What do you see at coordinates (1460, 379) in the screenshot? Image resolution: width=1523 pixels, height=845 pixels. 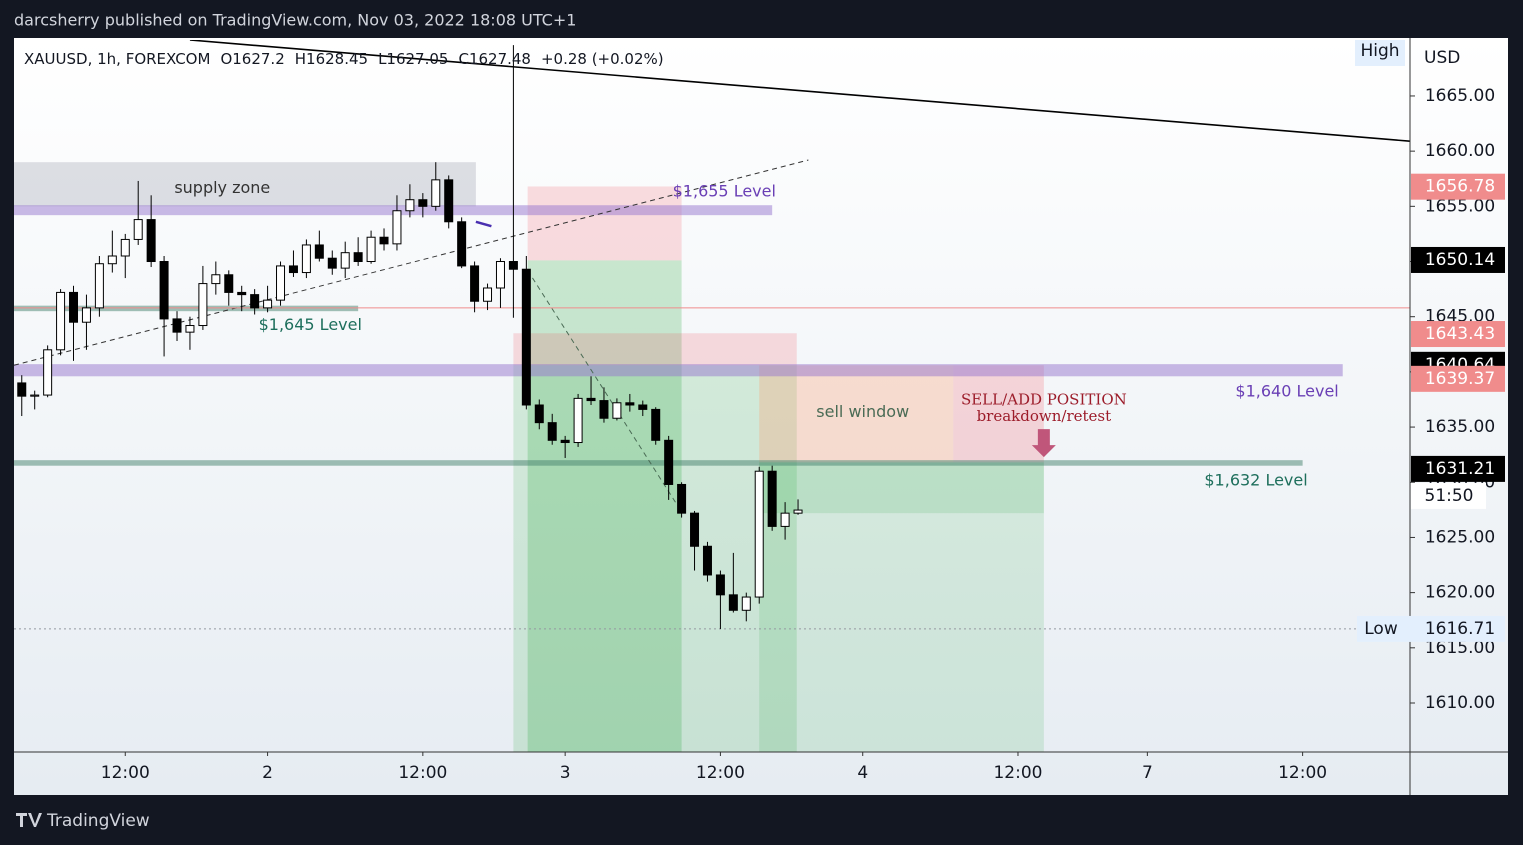 I see `price-label: 1639.37` at bounding box center [1460, 379].